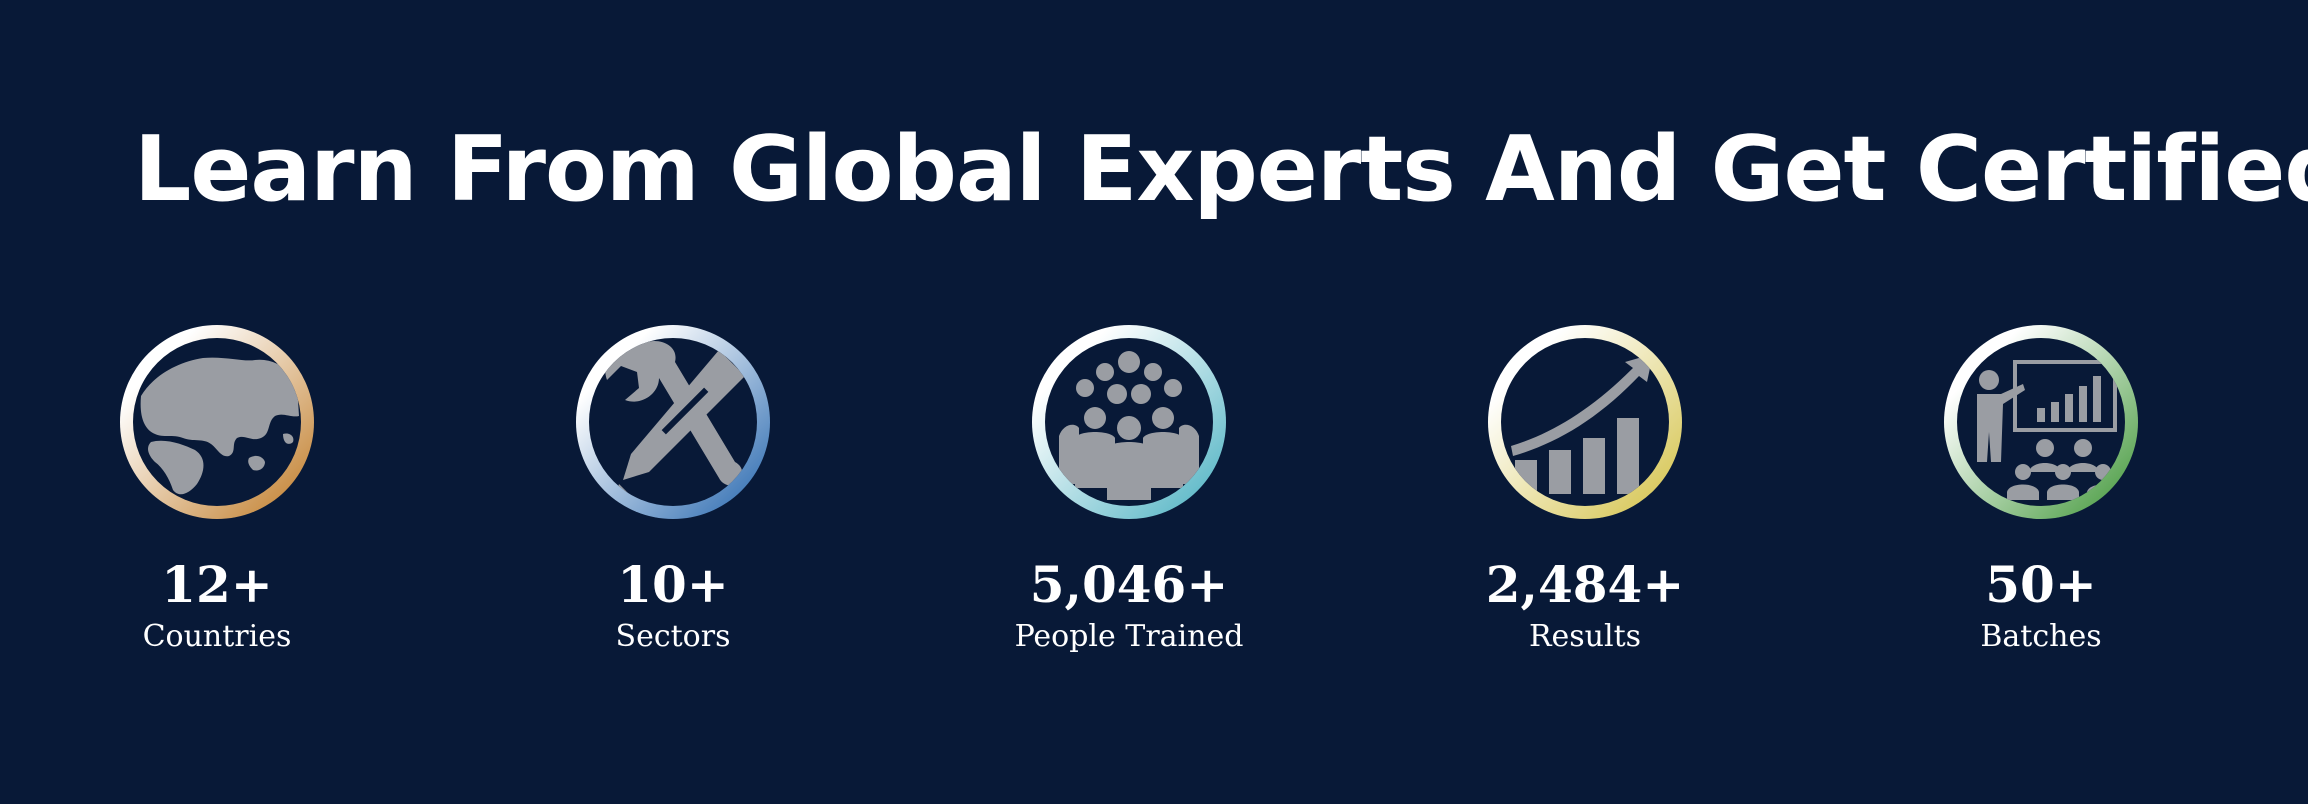 This screenshot has height=804, width=2308. What do you see at coordinates (1129, 584) in the screenshot?
I see `stat-value: 5,046+` at bounding box center [1129, 584].